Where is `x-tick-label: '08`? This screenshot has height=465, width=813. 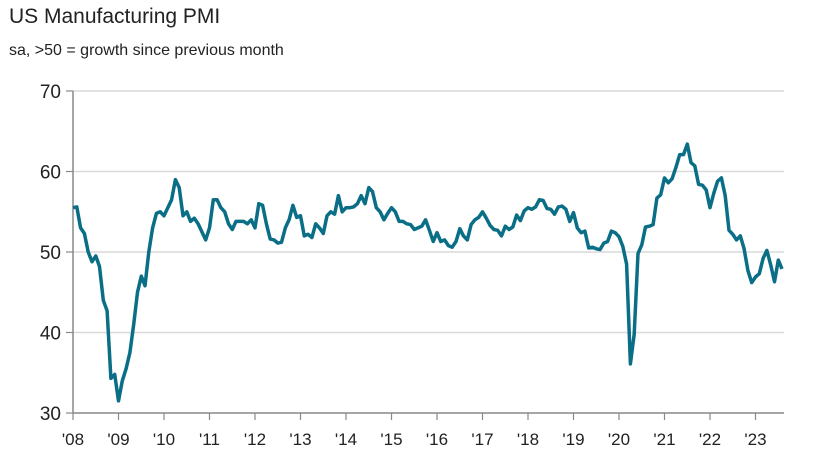
x-tick-label: '08 is located at coordinates (73, 439).